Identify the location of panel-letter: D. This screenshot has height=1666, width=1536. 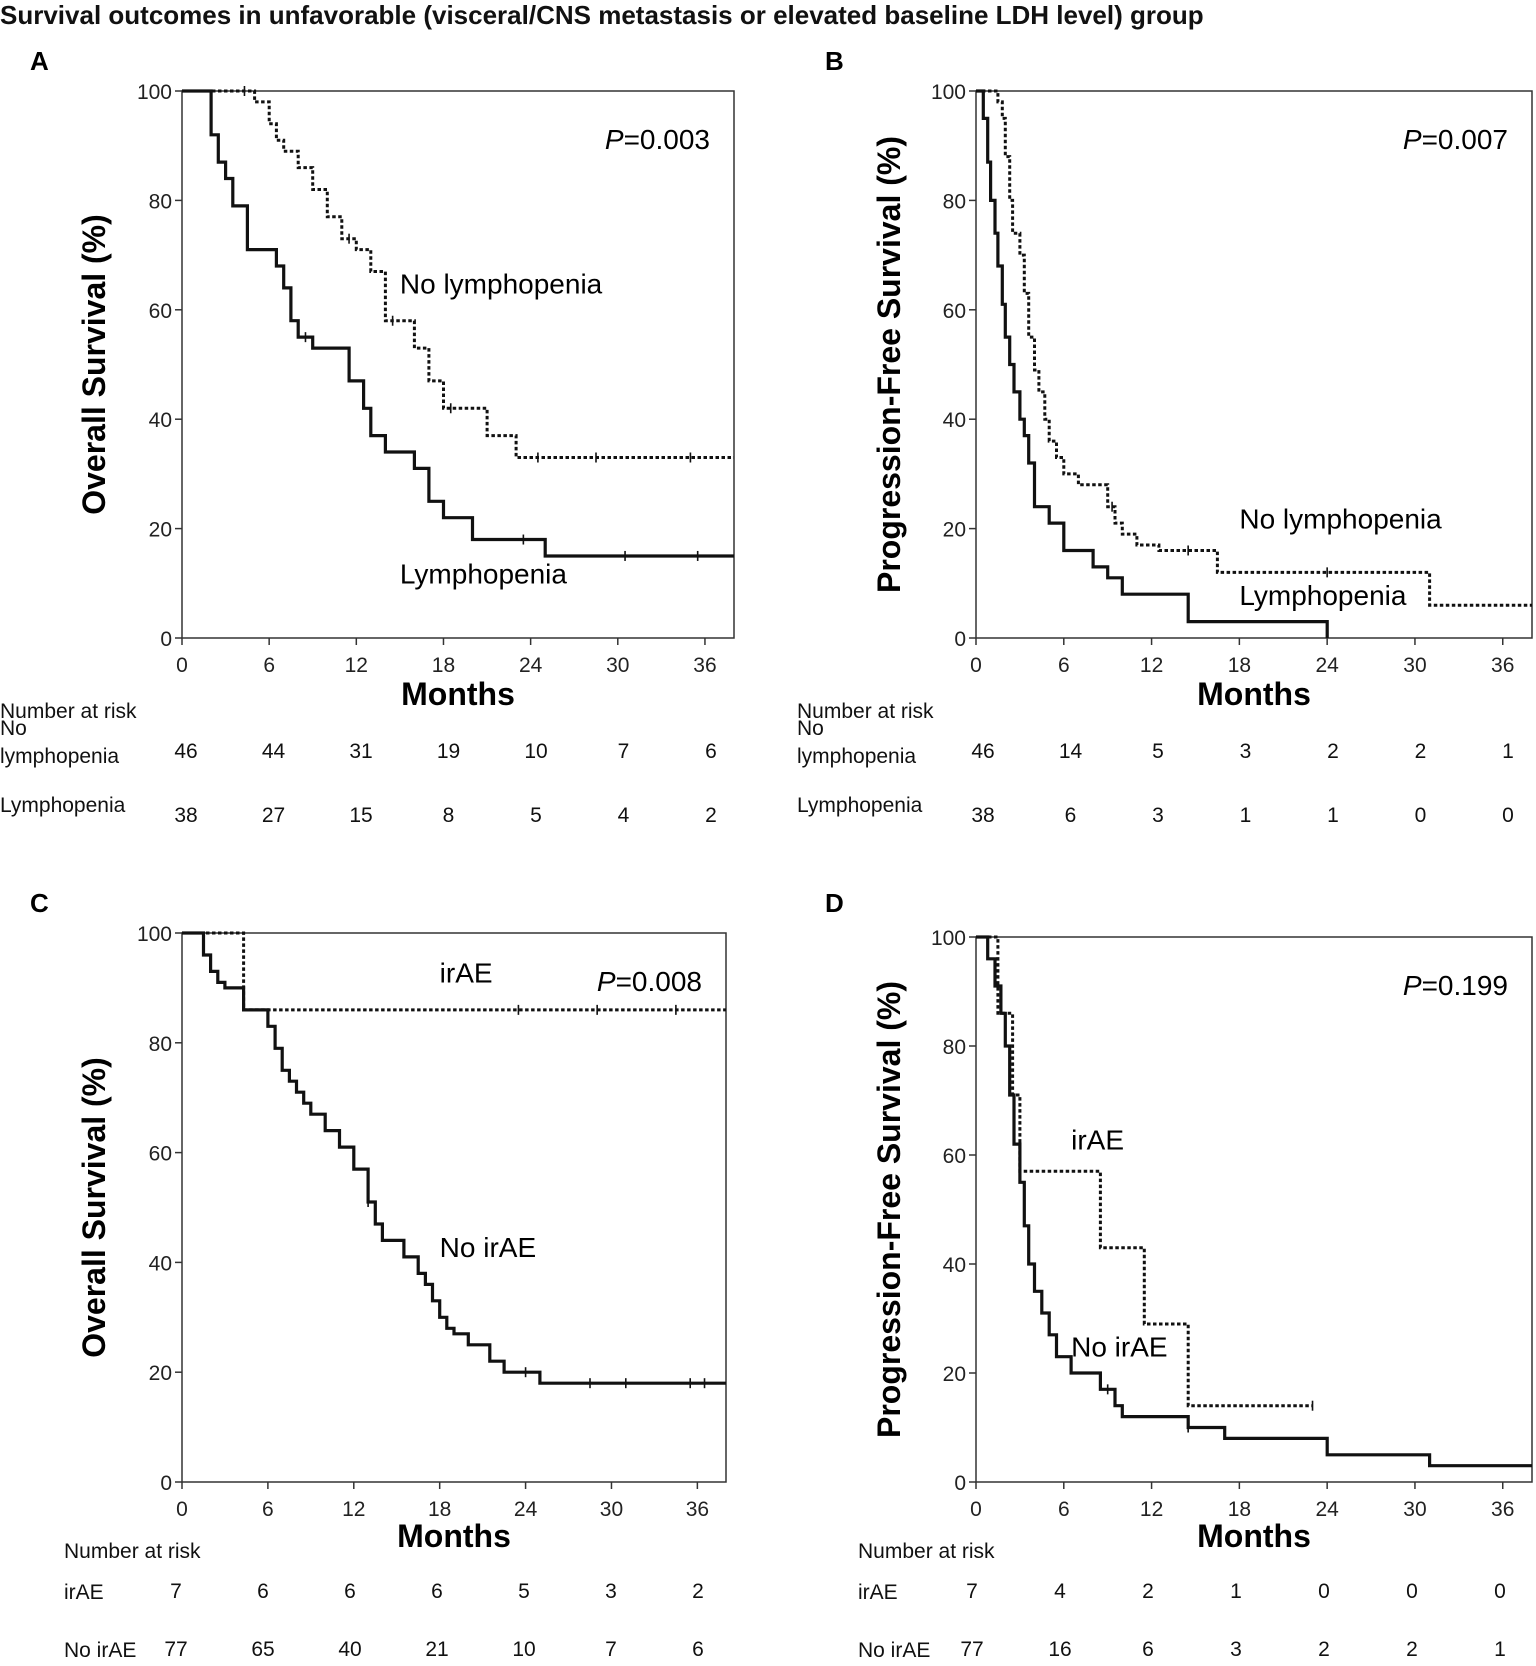
(834, 903).